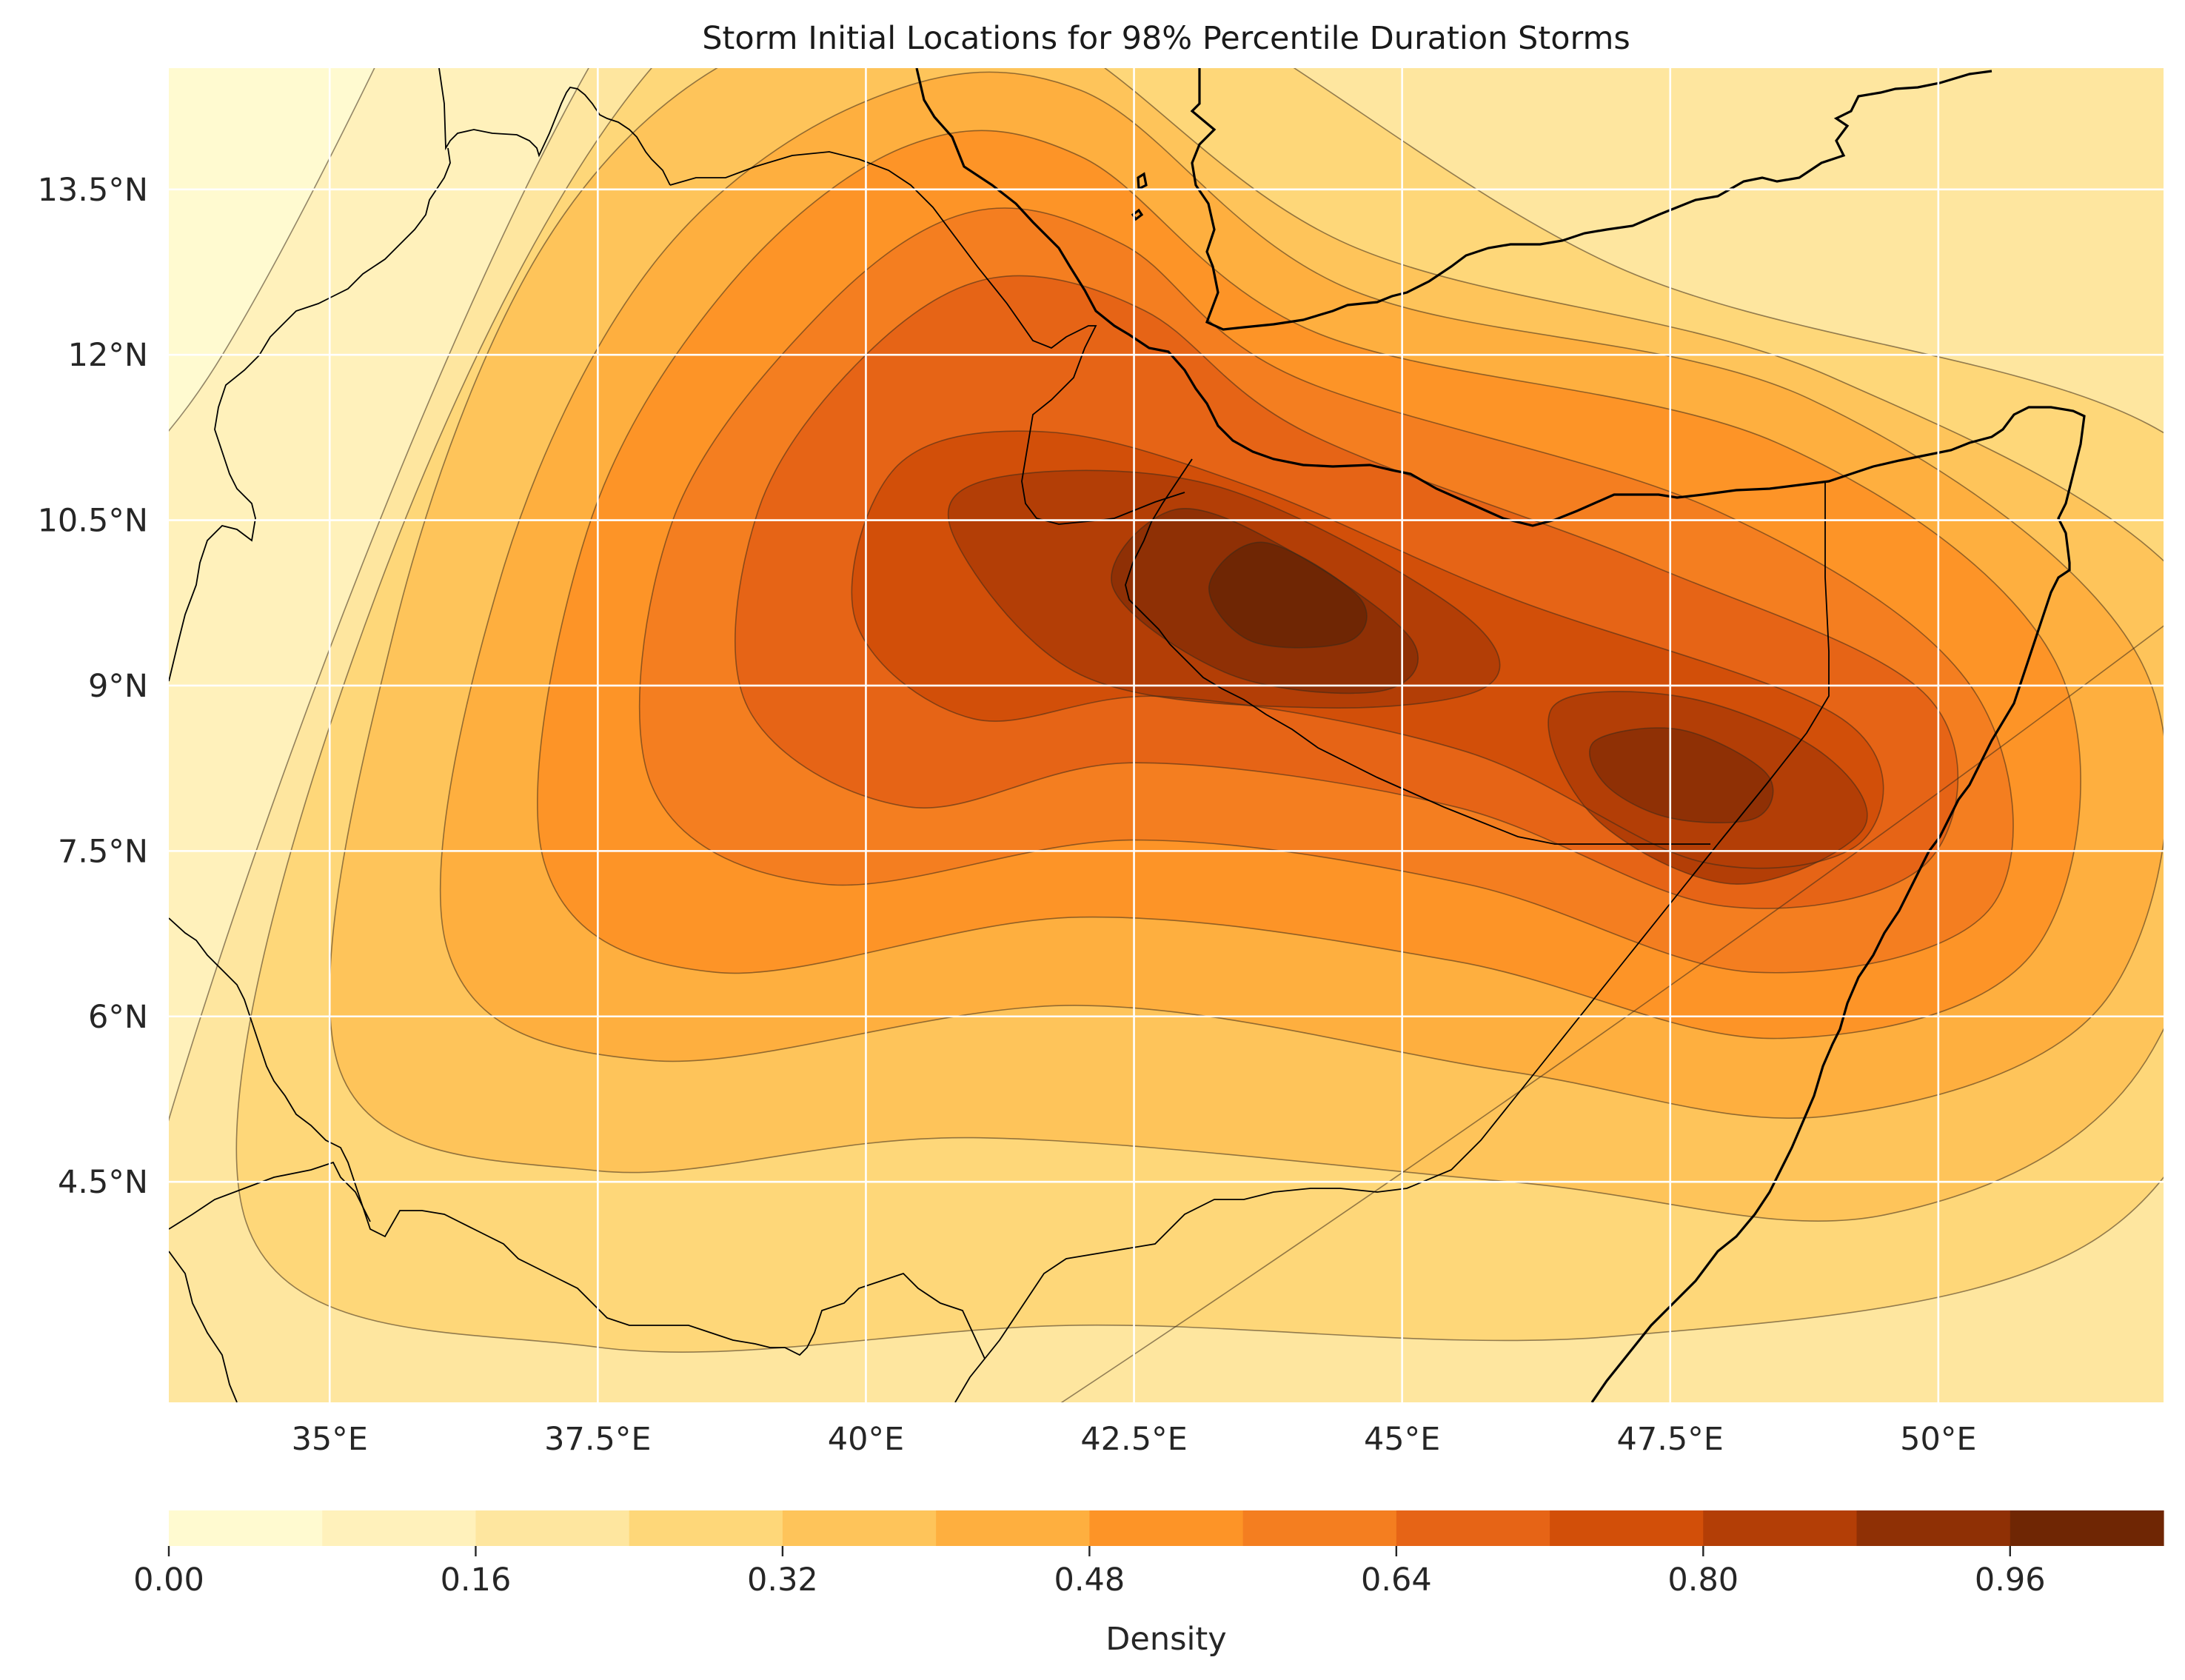 This screenshot has width=2185, height=1680. Describe the element at coordinates (597, 1439) in the screenshot. I see `longitude-tick-label: 37.5°E` at that location.